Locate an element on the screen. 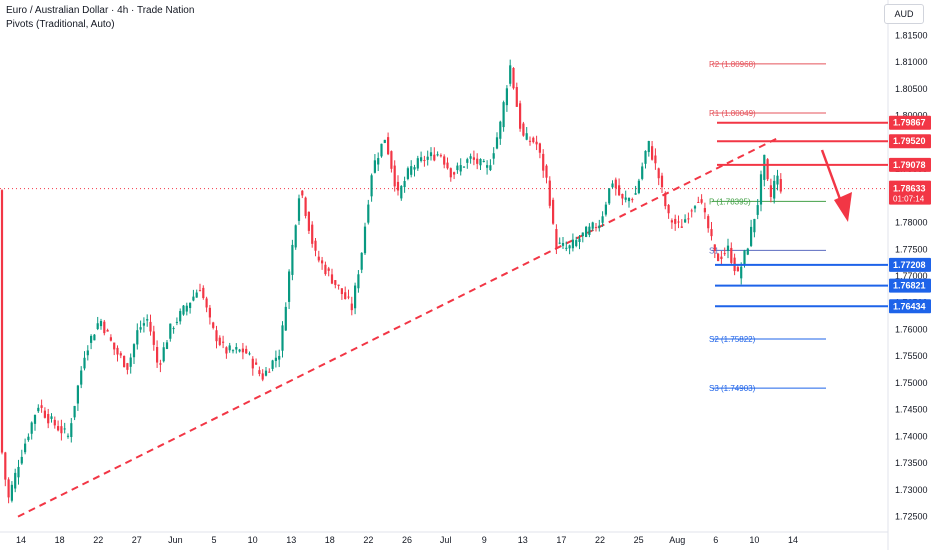 The width and height of the screenshot is (932, 555). price-axis is located at coordinates (910, 275).